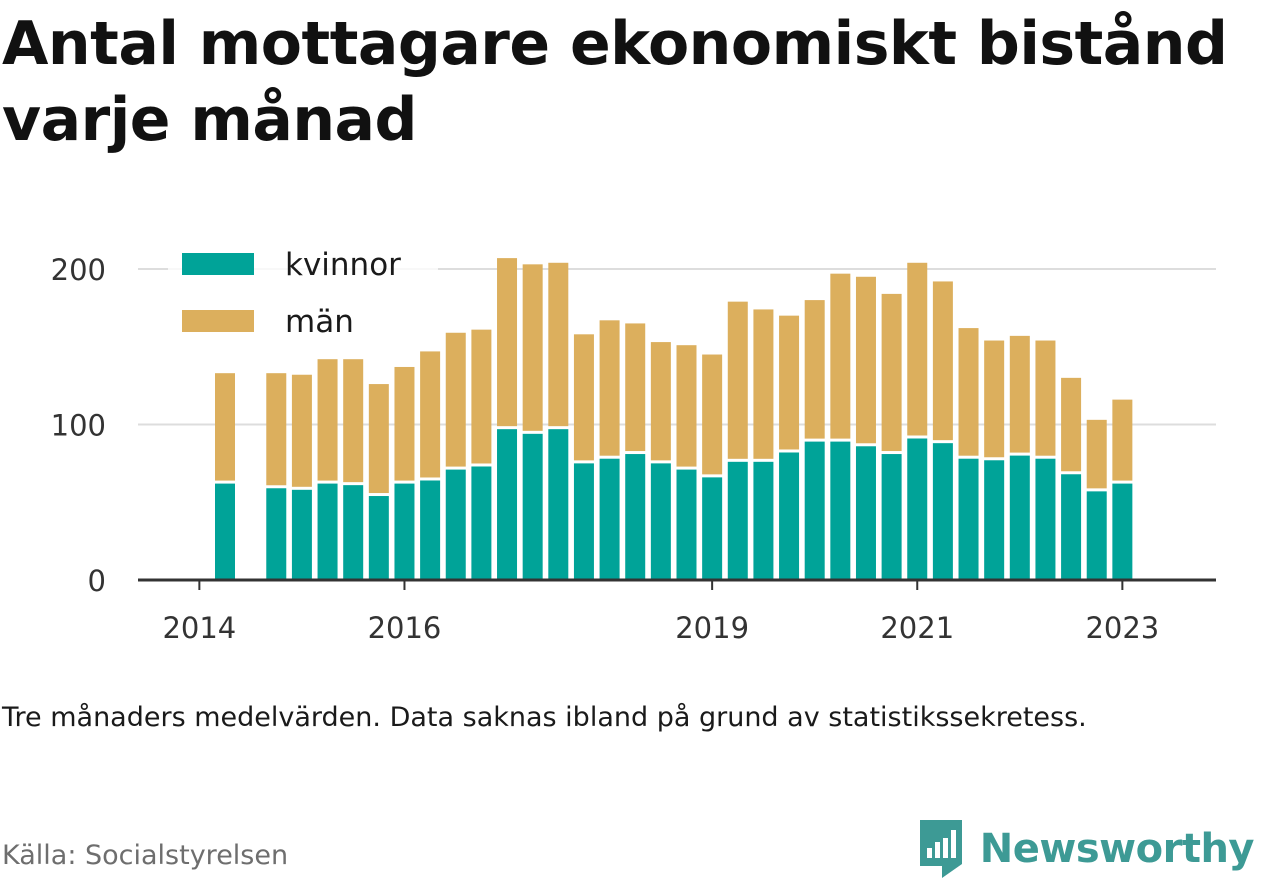 This screenshot has width=1262, height=880. Describe the element at coordinates (940, 849) in the screenshot. I see `newsworthy-logo-icon` at that location.